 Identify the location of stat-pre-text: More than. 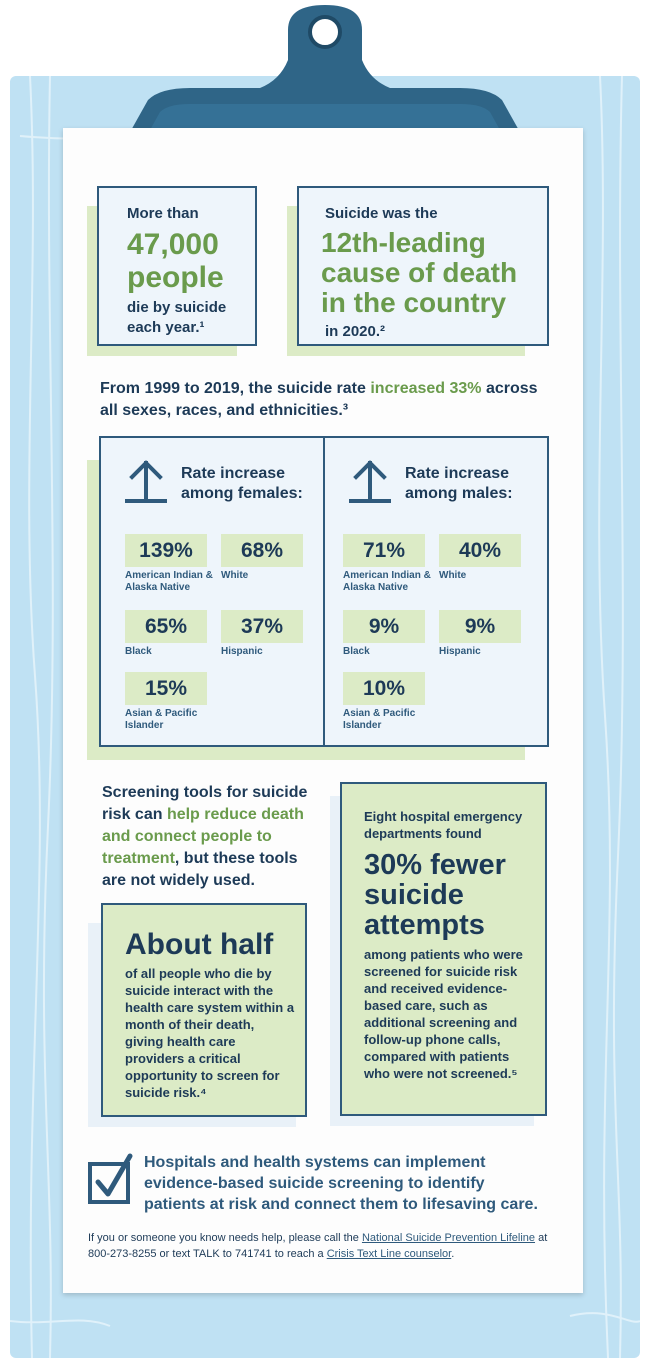
(163, 213).